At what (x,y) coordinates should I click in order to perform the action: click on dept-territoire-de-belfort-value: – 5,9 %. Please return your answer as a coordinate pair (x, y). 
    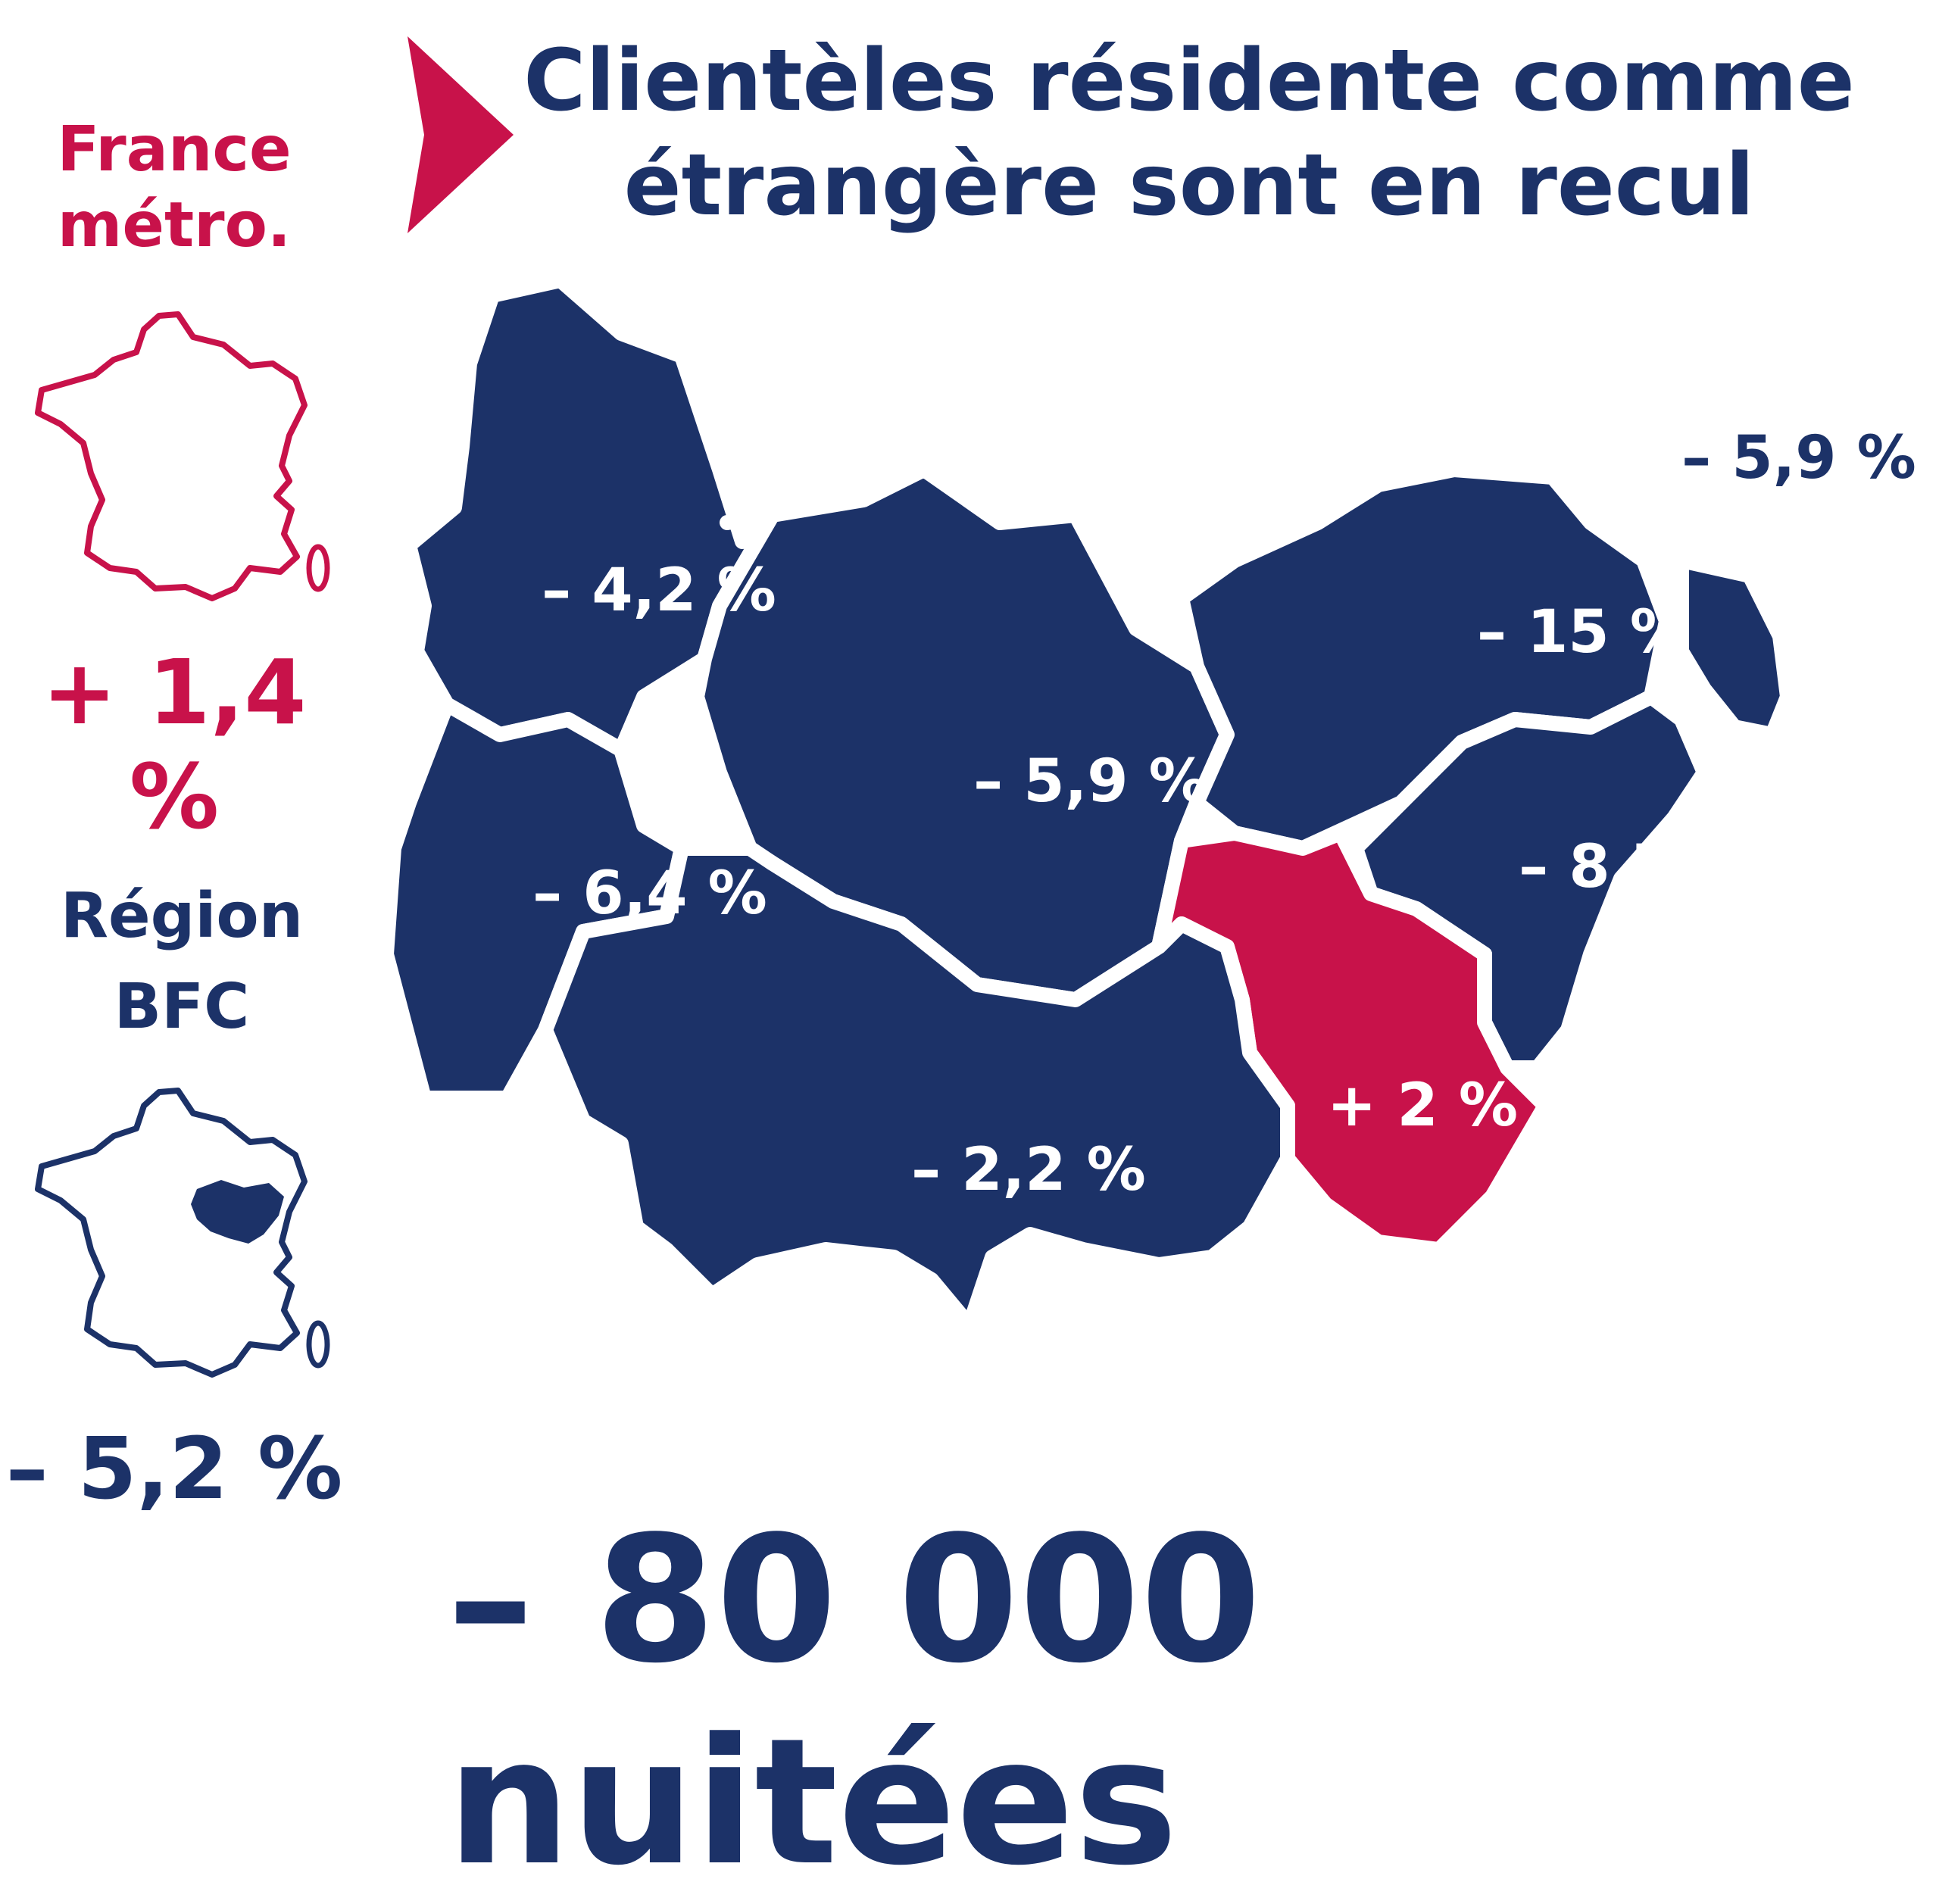
    Looking at the image, I should click on (1799, 458).